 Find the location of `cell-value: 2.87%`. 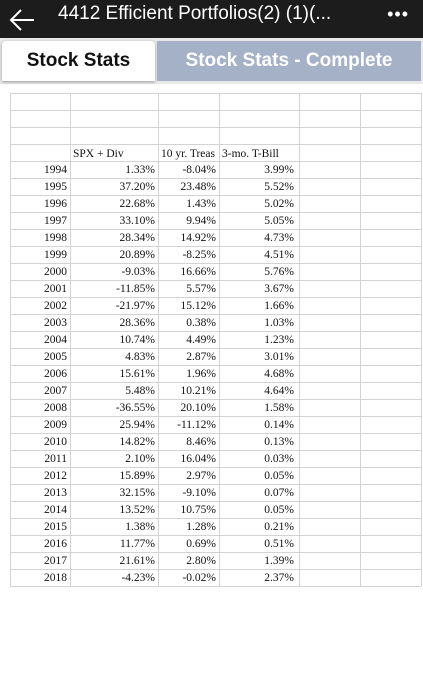

cell-value: 2.87% is located at coordinates (201, 357).